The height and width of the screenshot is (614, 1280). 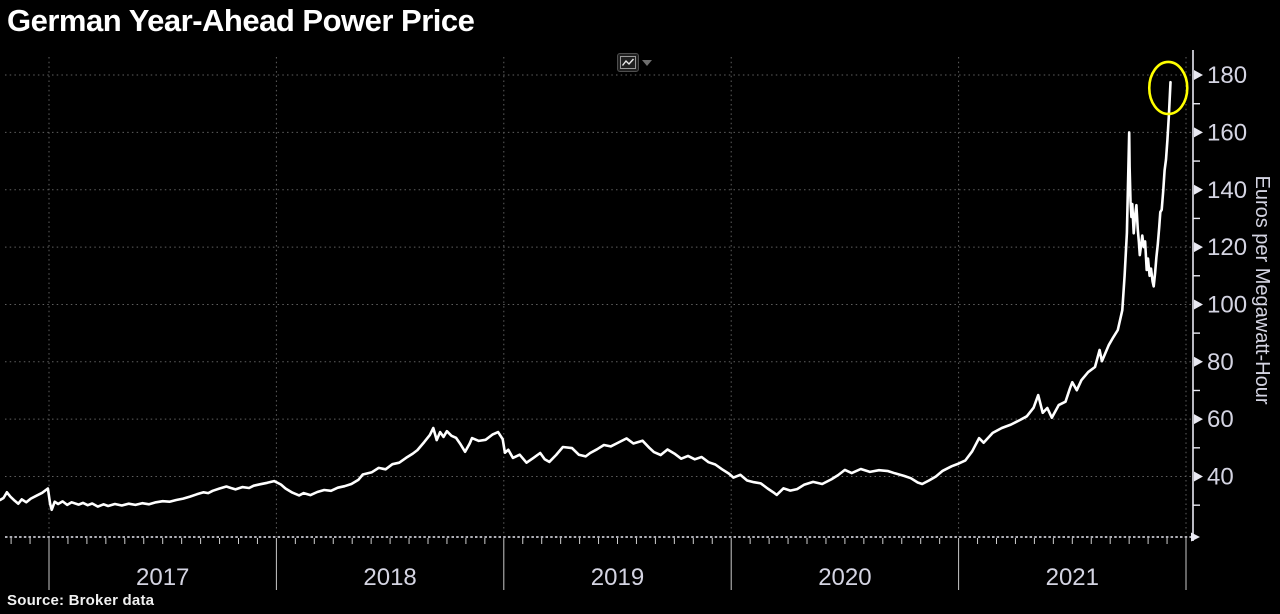 I want to click on y-tick-label: 120, so click(x=1227, y=247).